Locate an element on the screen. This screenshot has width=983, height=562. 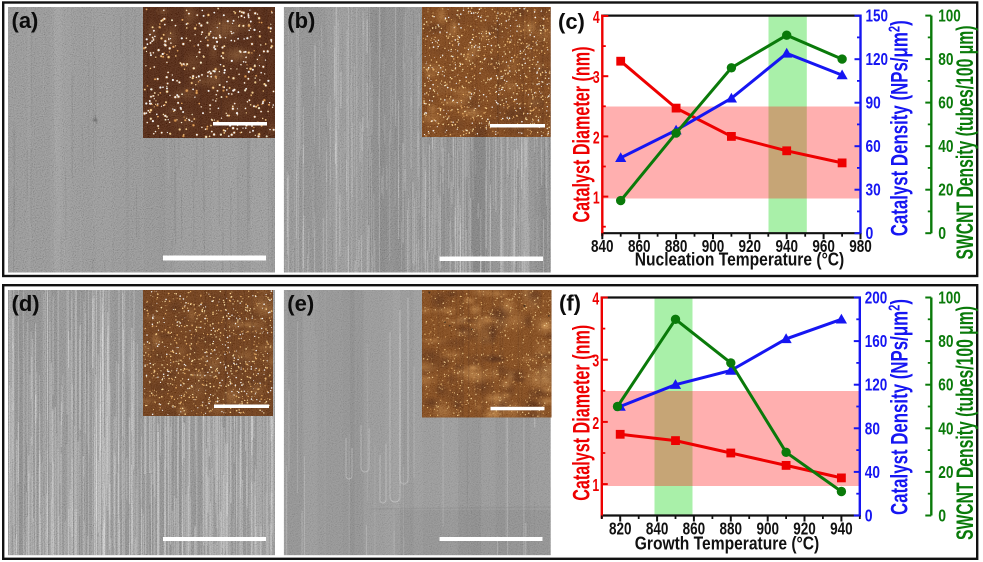
svg-text: Nucleation Temperature (°C) is located at coordinates (740, 260).